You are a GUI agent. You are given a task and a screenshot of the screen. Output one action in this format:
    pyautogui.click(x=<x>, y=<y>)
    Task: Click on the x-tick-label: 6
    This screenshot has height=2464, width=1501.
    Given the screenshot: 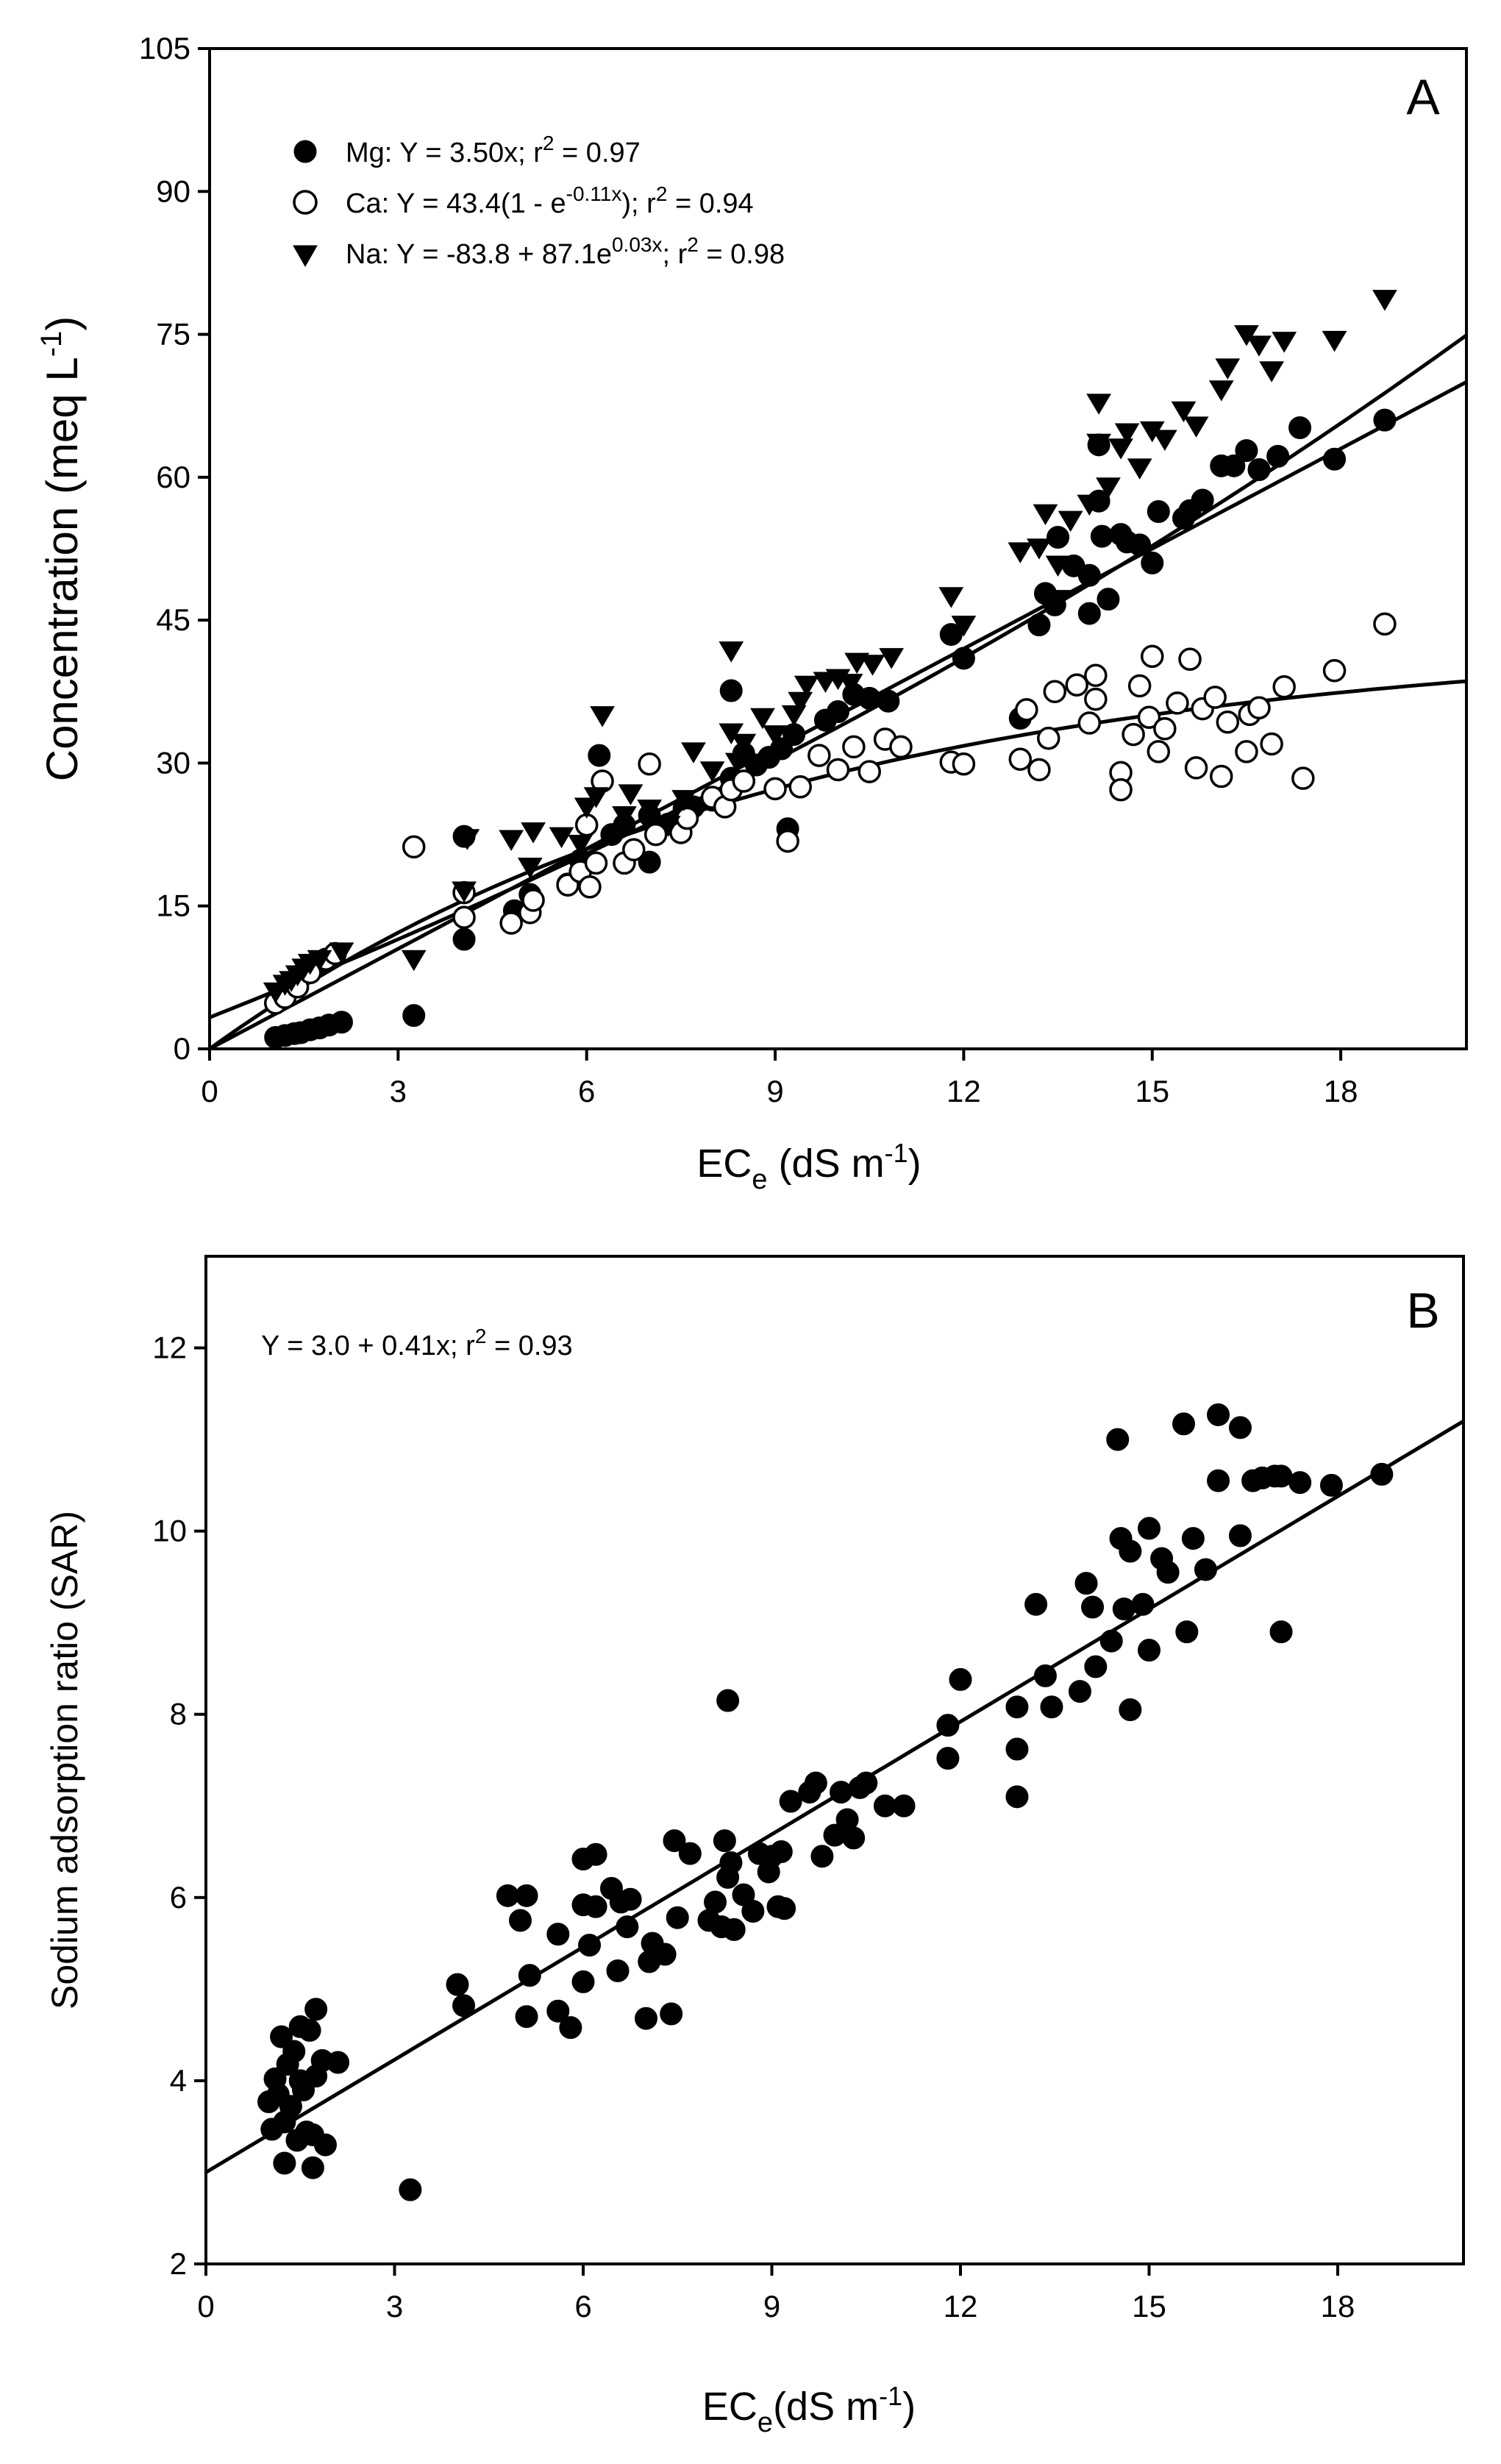 What is the action you would take?
    pyautogui.click(x=586, y=1091)
    